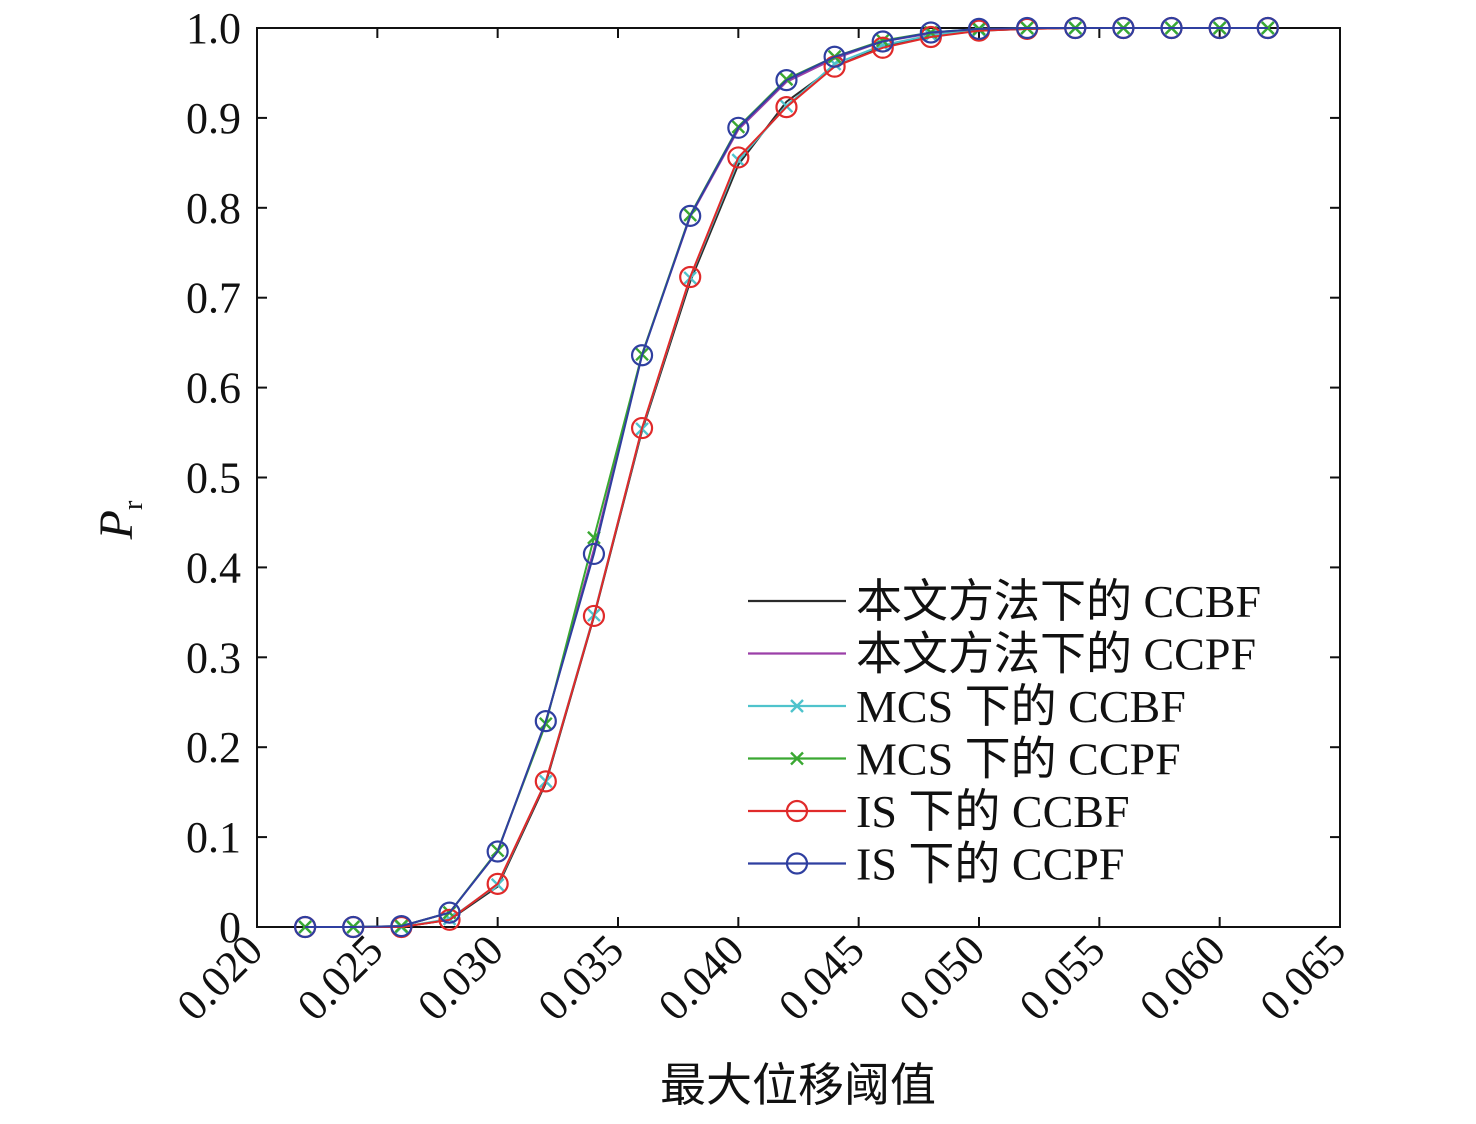  I want to click on legend-item: IS 下的 CCPF, so click(936, 864).